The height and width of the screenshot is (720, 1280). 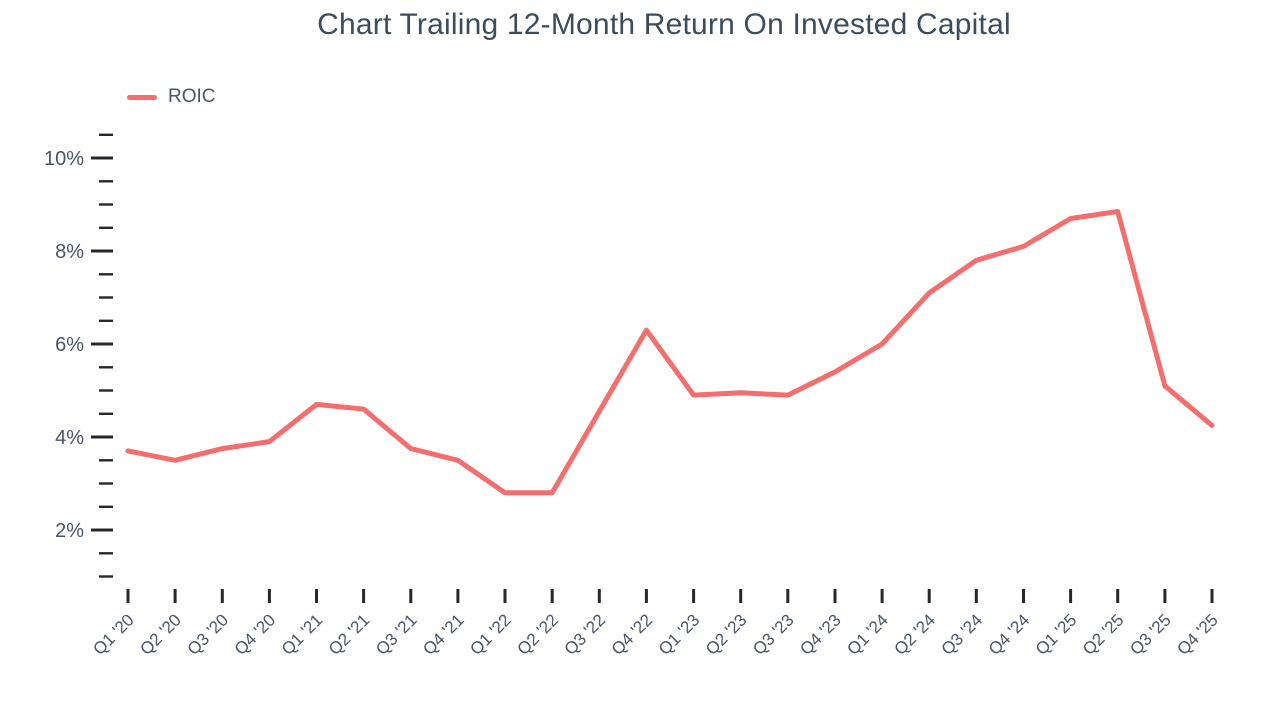 What do you see at coordinates (192, 96) in the screenshot?
I see `legend-label-roic: ROIC` at bounding box center [192, 96].